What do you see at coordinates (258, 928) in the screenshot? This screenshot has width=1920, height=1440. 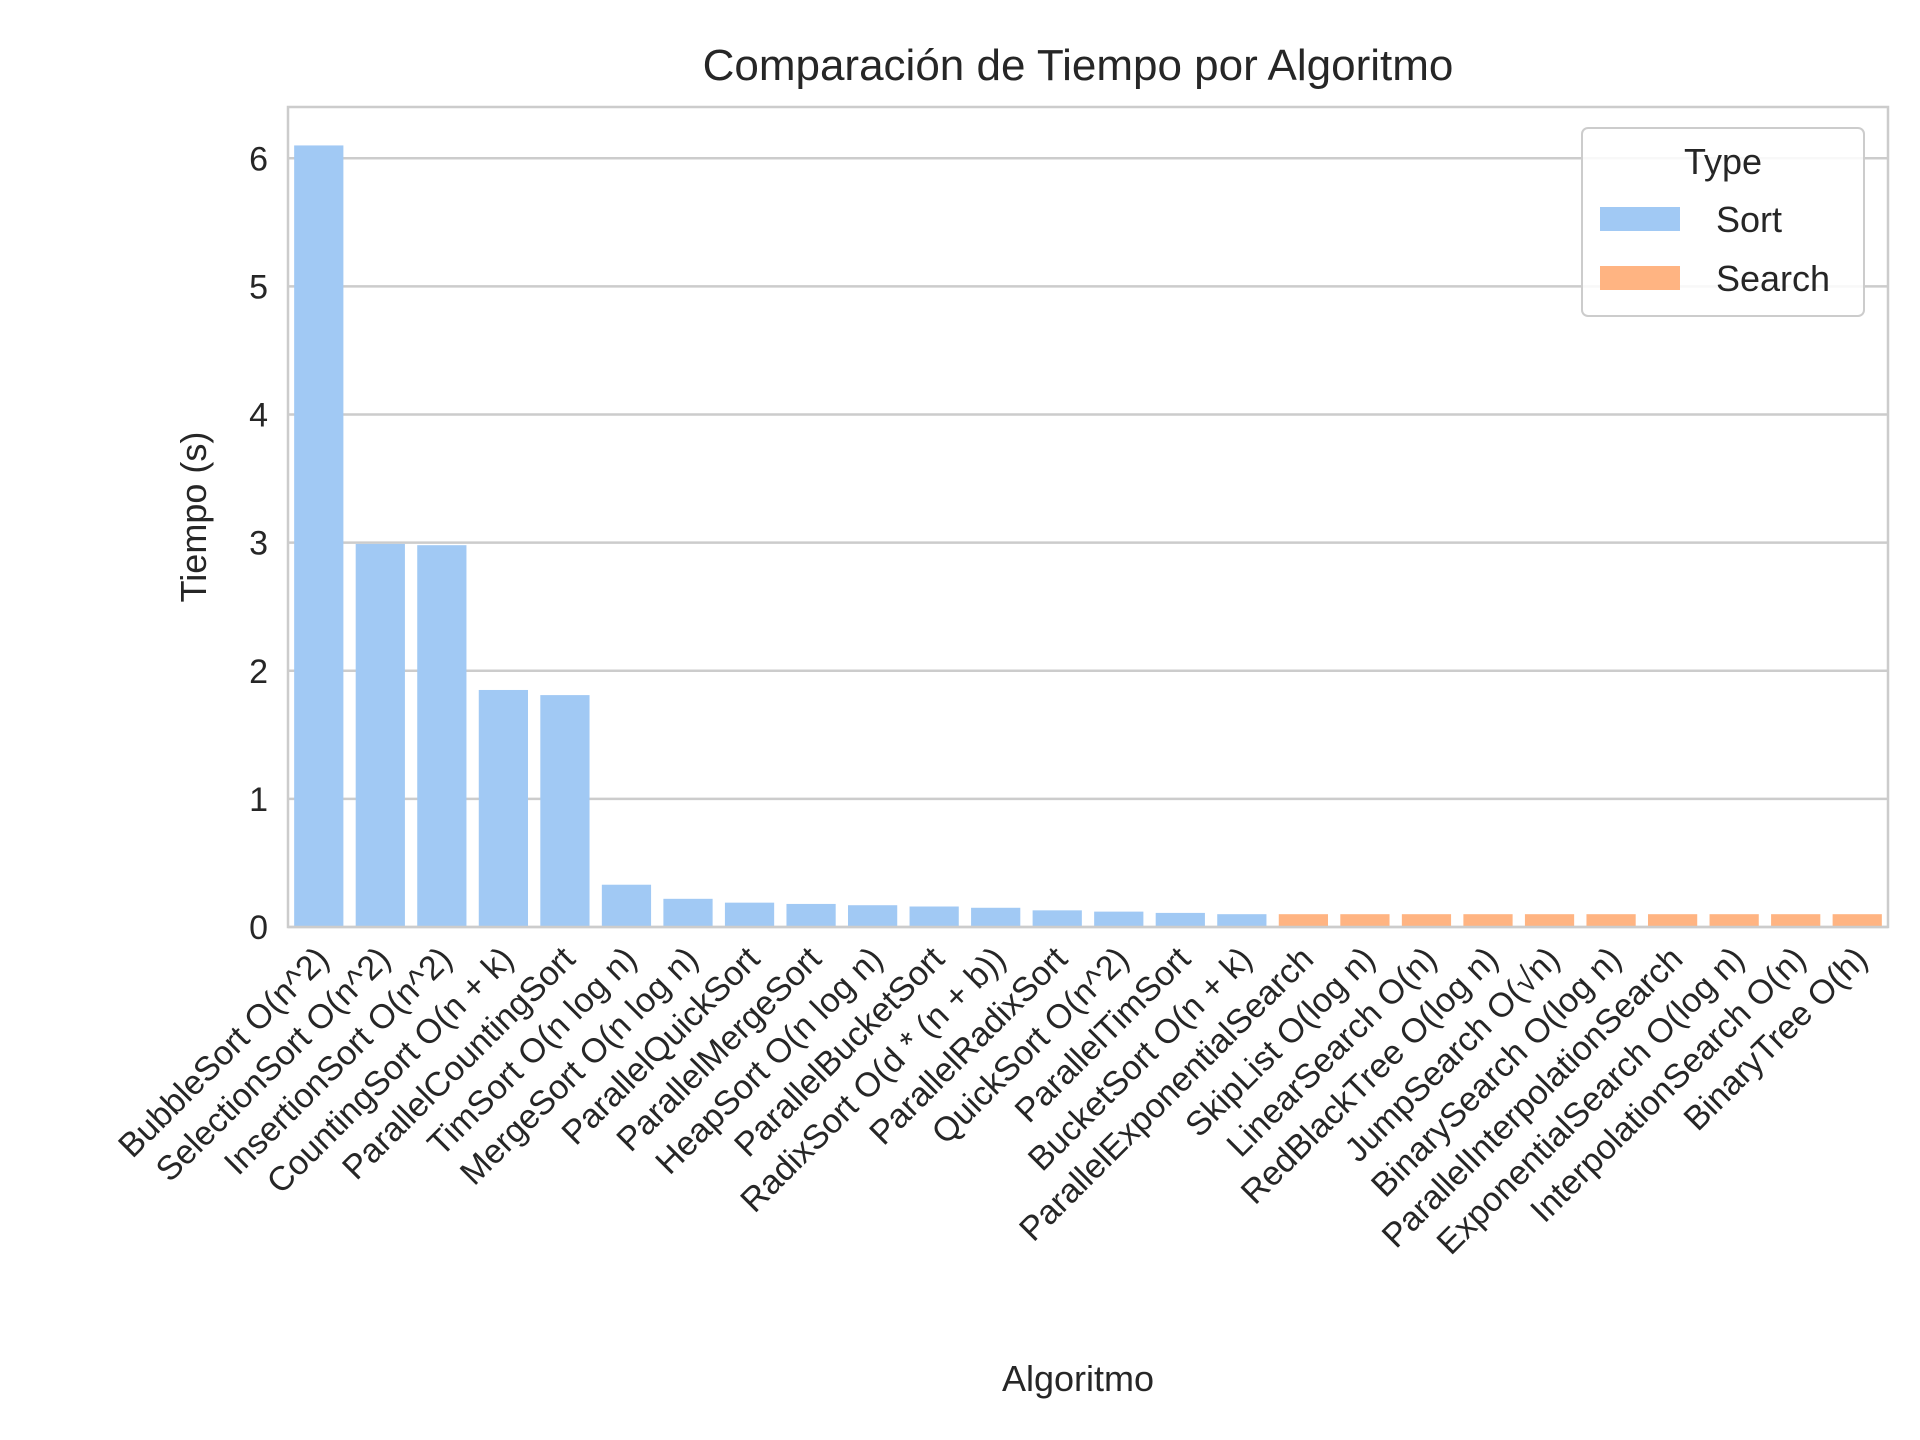 I see `y-tick-label: 0` at bounding box center [258, 928].